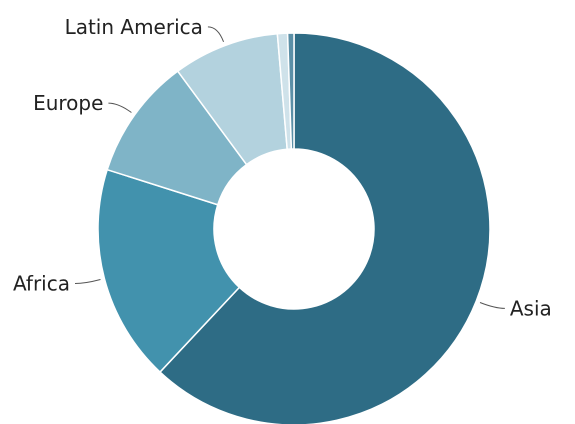 This screenshot has height=424, width=575. I want to click on slice-africa, so click(169, 271).